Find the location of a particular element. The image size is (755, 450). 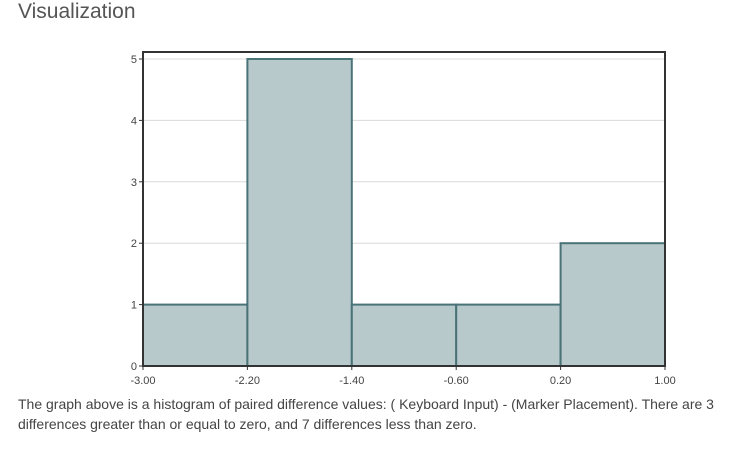

y-tick-label: 3 is located at coordinates (134, 183).